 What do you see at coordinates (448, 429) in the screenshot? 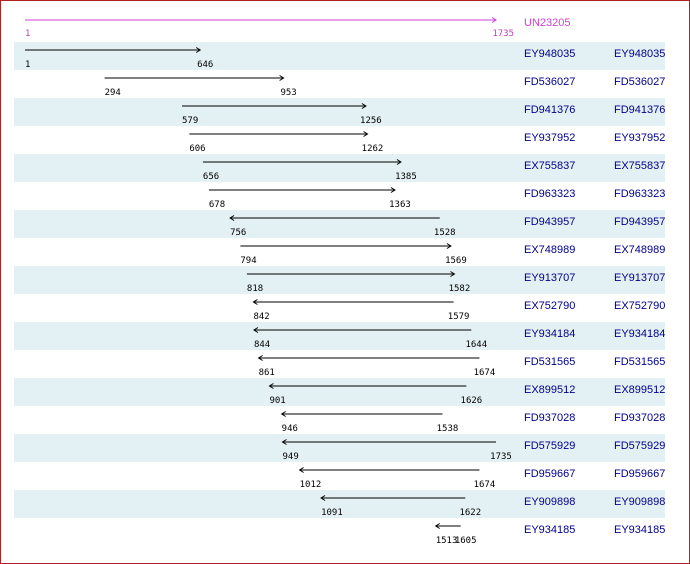
I see `alignment-end-label: 1538` at bounding box center [448, 429].